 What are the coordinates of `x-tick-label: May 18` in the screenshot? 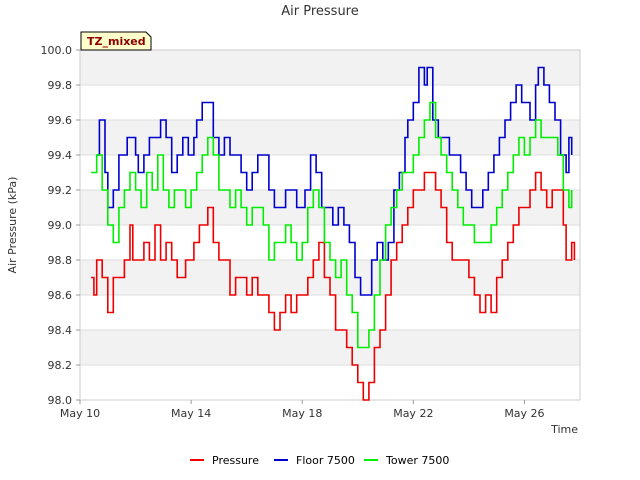 It's located at (302, 413).